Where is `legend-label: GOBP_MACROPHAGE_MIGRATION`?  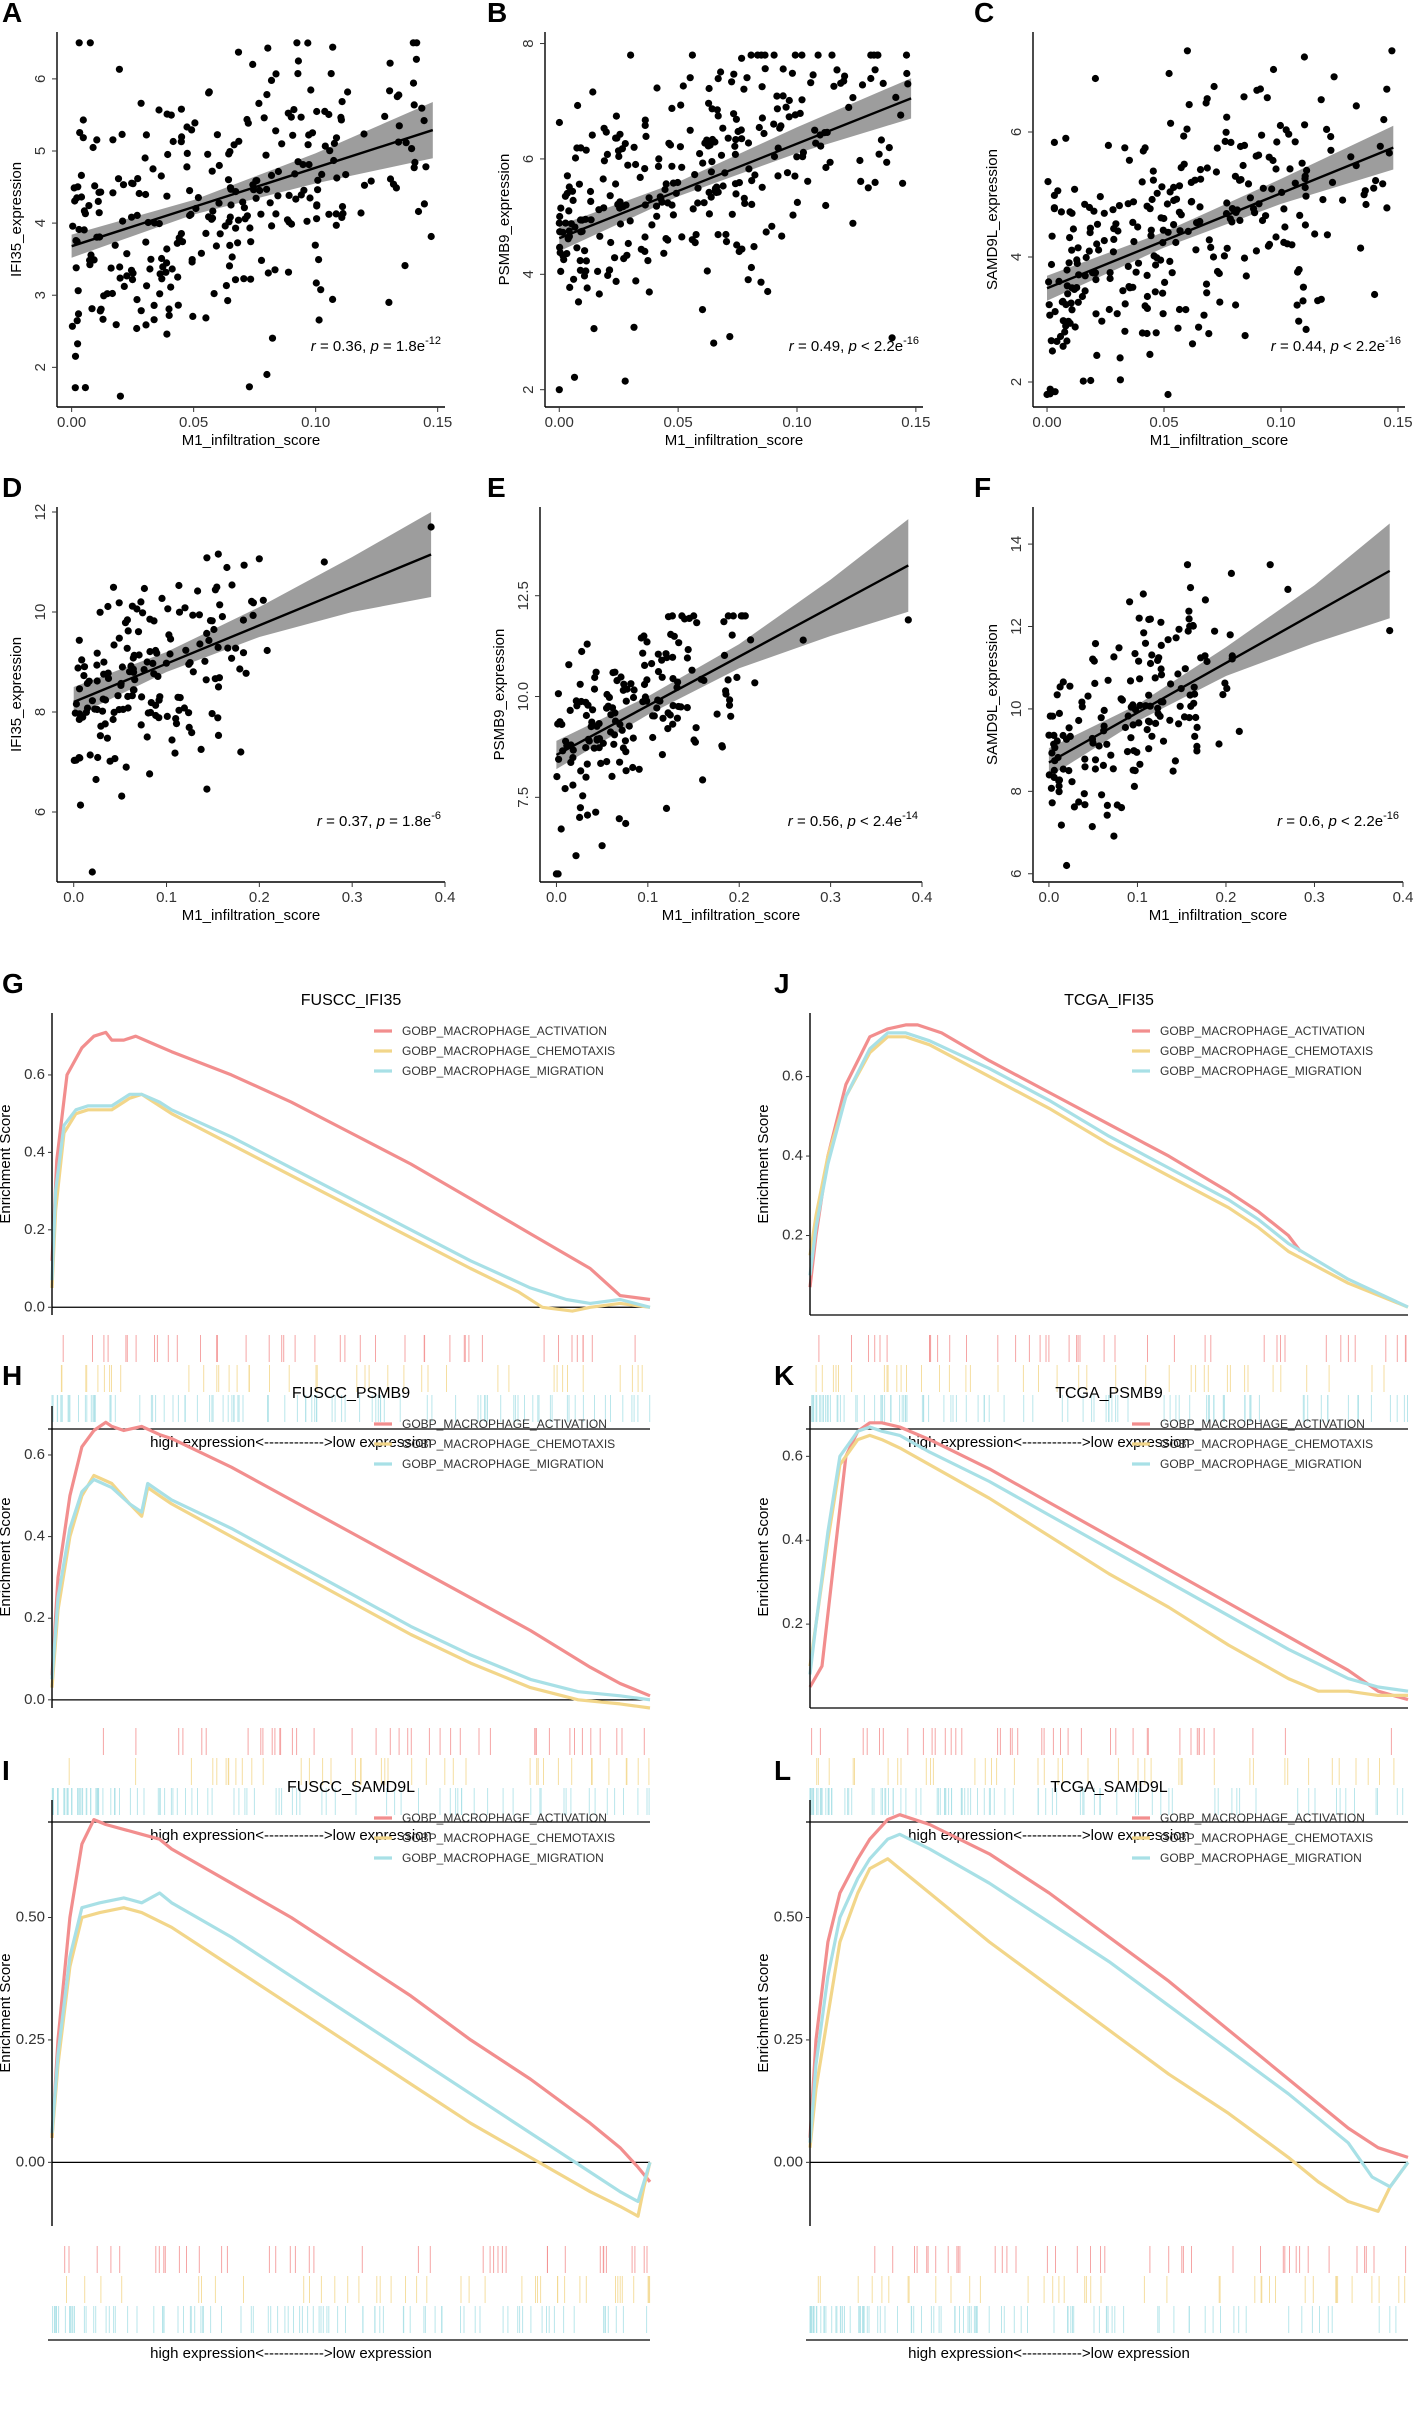 legend-label: GOBP_MACROPHAGE_MIGRATION is located at coordinates (503, 1071).